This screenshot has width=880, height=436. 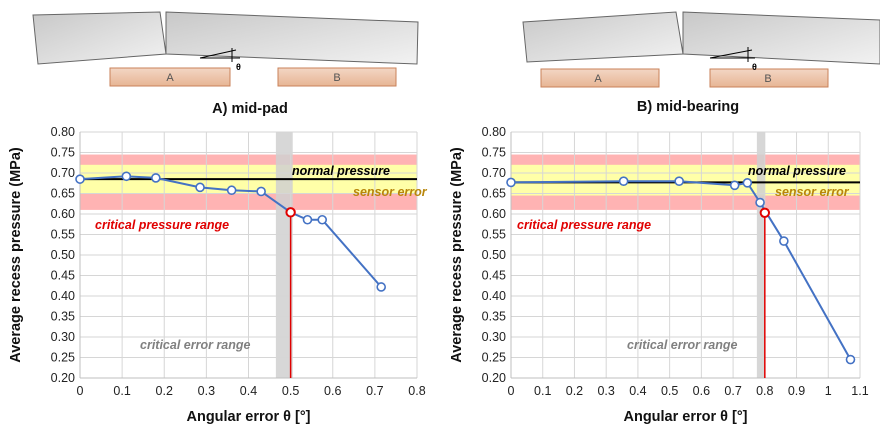 I want to click on x-tick-label: 1, so click(x=828, y=391).